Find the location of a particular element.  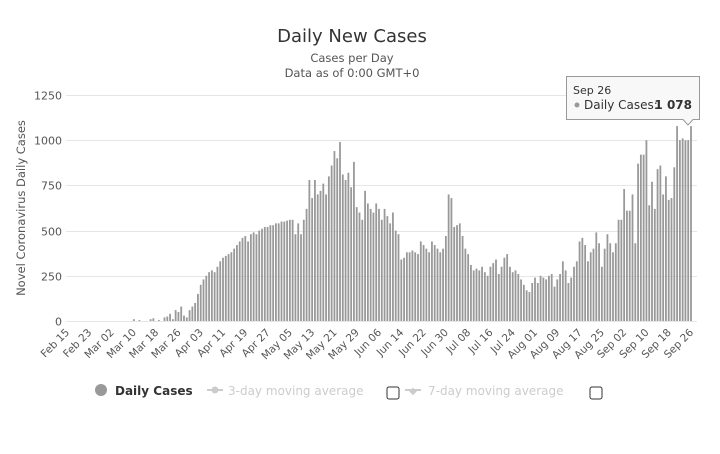

7-day-average-checkbox is located at coordinates (596, 393).